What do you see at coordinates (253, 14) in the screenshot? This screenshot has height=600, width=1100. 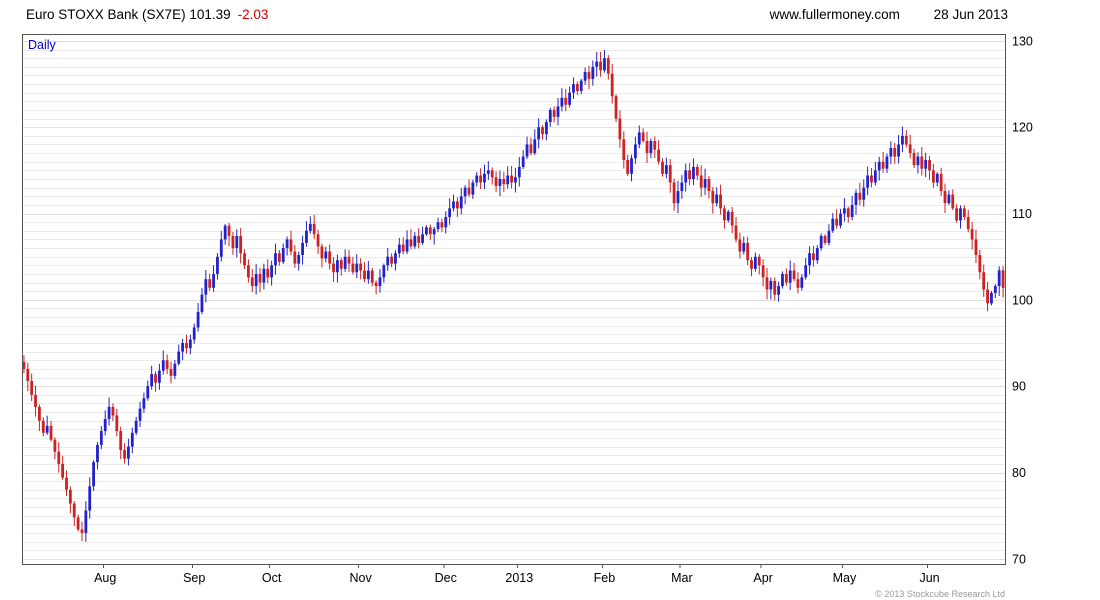 I see `price-change: -2.03` at bounding box center [253, 14].